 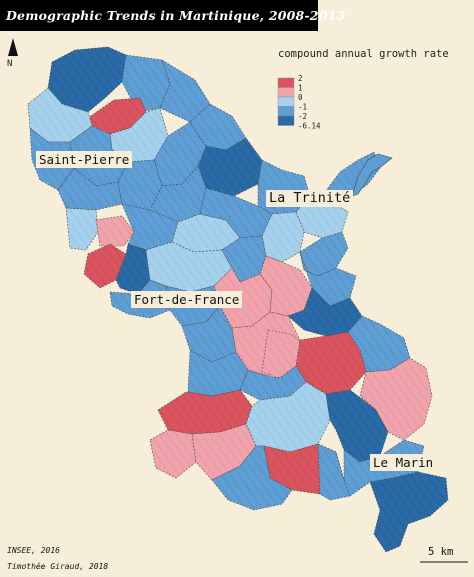 What do you see at coordinates (302, 107) in the screenshot?
I see `legend-break-label: -1` at bounding box center [302, 107].